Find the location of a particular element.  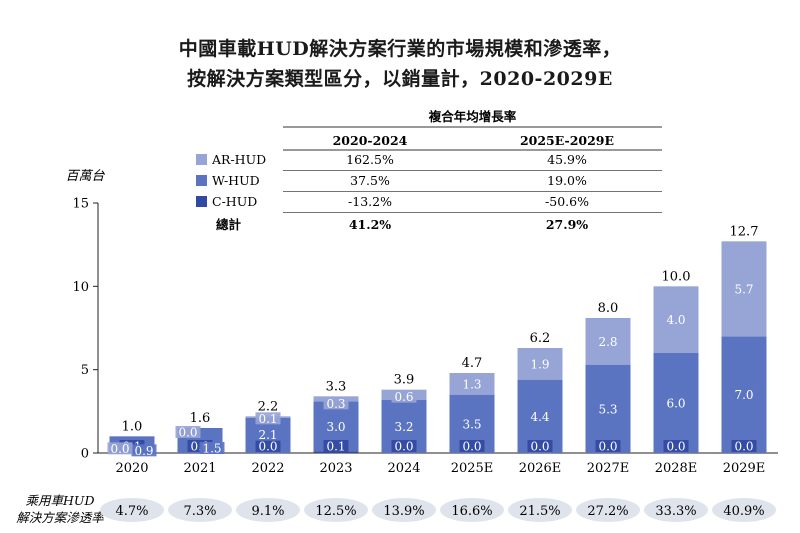

bar-value-label: 6.0 is located at coordinates (675, 404).